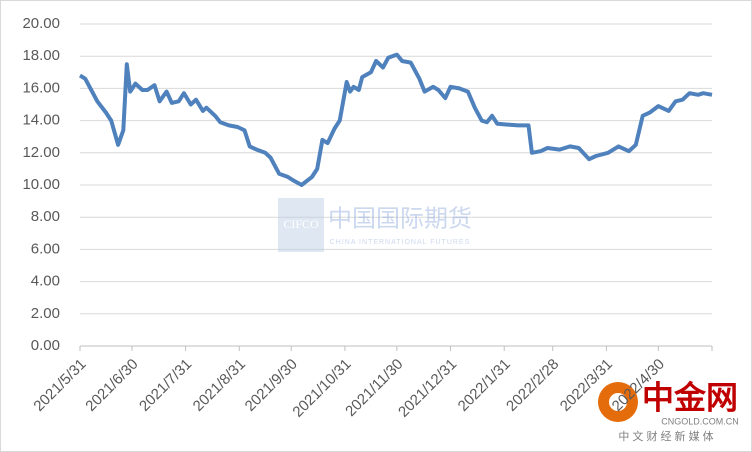 The width and height of the screenshot is (752, 452). What do you see at coordinates (45, 313) in the screenshot?
I see `y-tick-label: 2.00` at bounding box center [45, 313].